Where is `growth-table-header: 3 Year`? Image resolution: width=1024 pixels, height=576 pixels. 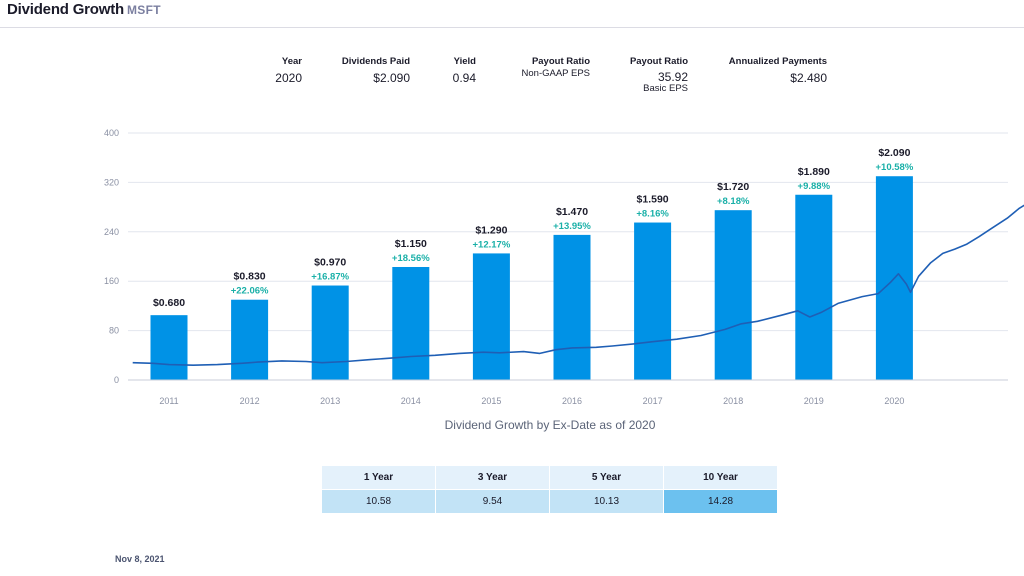 growth-table-header: 3 Year is located at coordinates (492, 477).